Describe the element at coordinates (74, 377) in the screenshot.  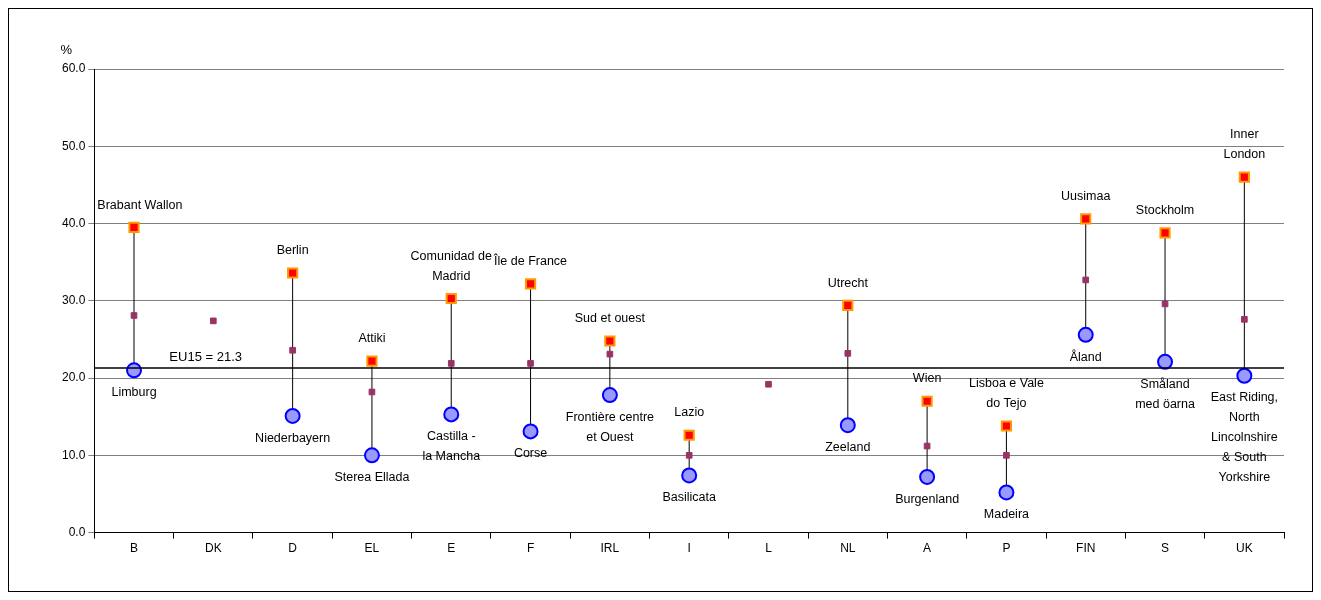
I see `y-tick-label: 20.0` at that location.